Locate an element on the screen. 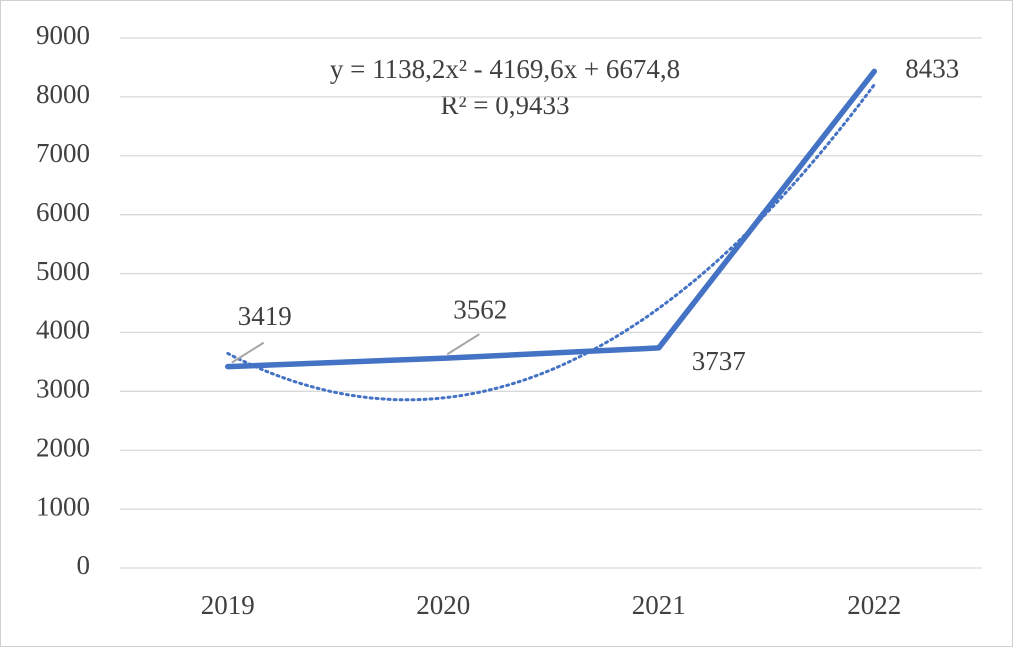 Image resolution: width=1013 pixels, height=647 pixels. y-tick-label: 1000 is located at coordinates (63, 506).